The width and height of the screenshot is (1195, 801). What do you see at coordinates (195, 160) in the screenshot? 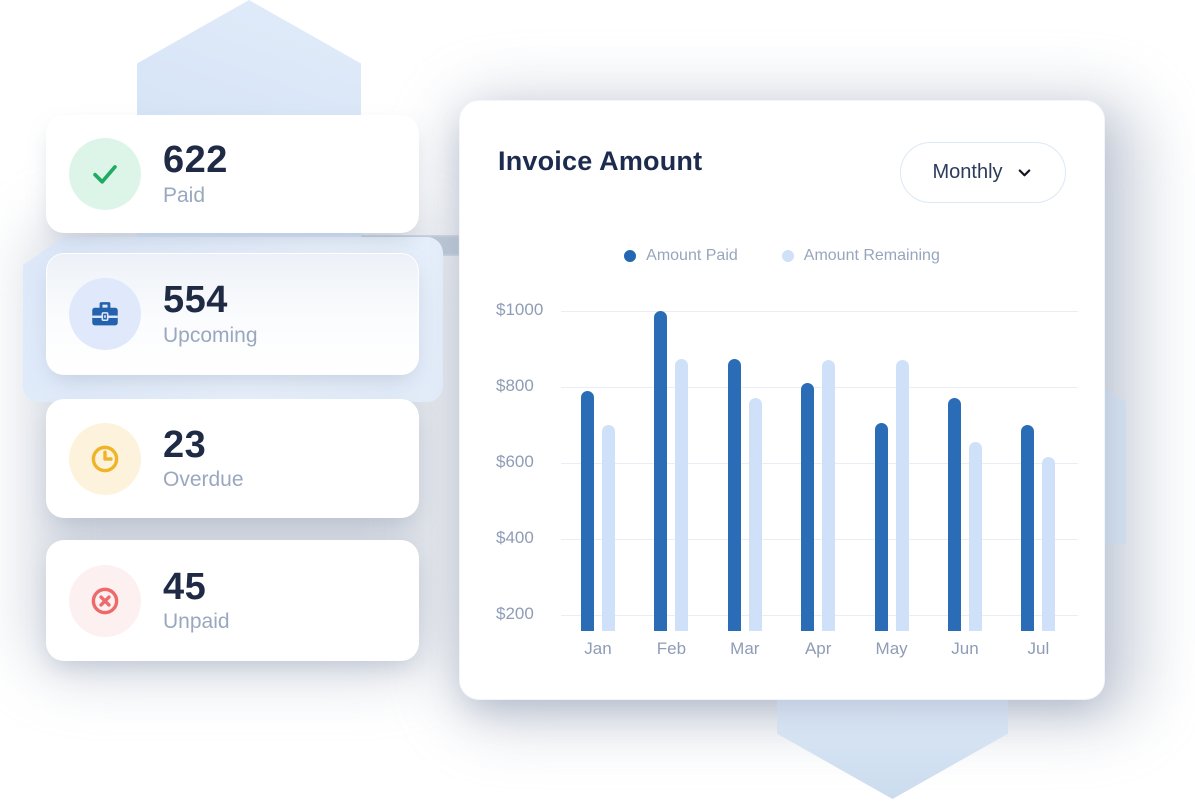
I see `stat-value-paid: 622` at bounding box center [195, 160].